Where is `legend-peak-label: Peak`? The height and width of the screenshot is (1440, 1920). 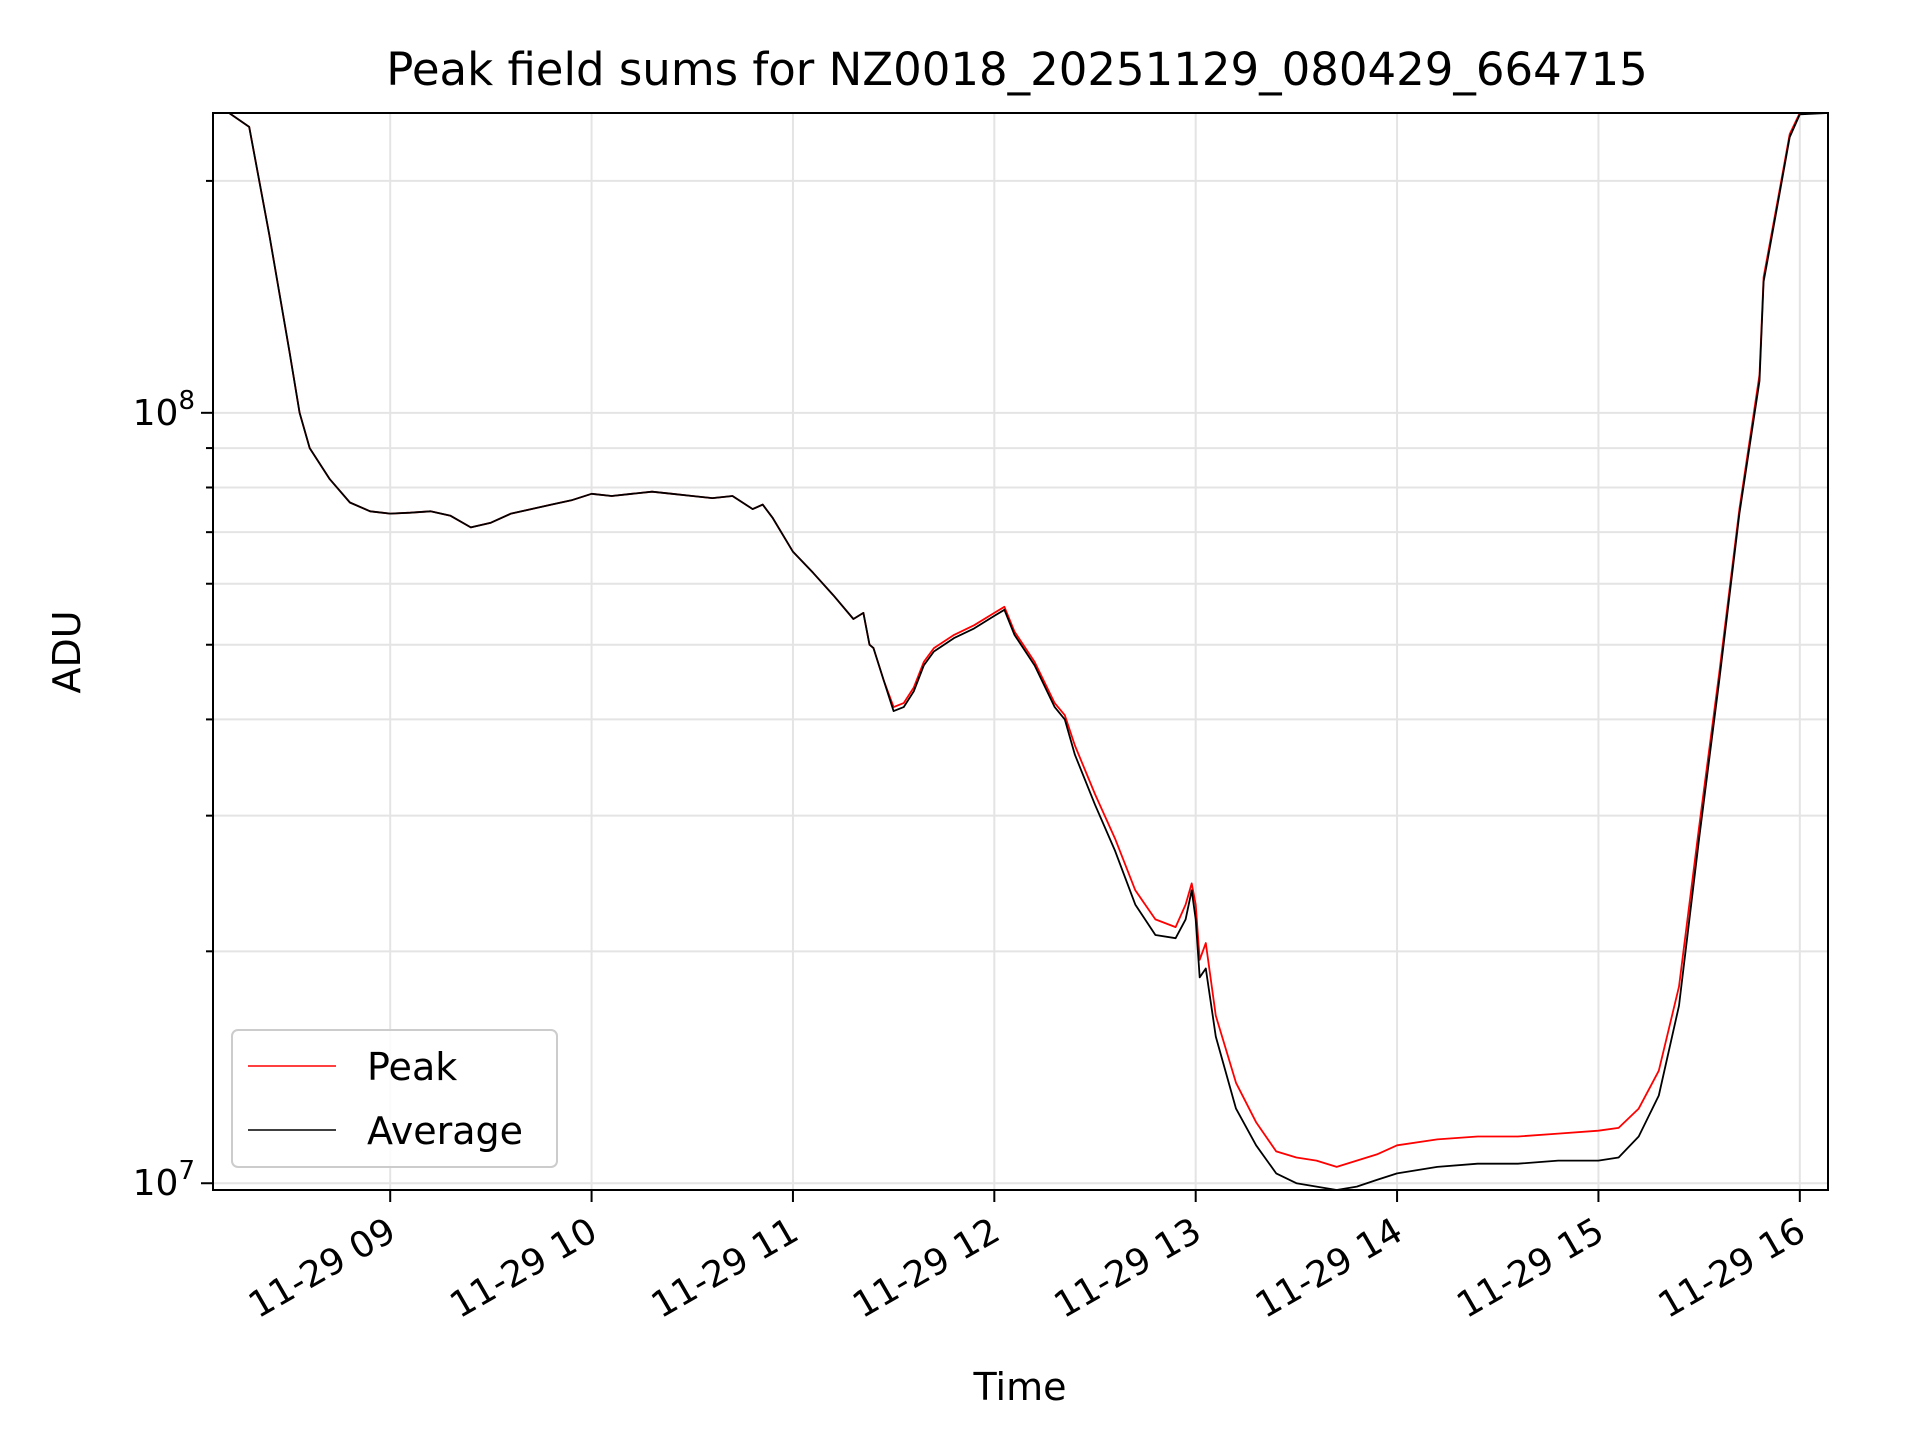 legend-peak-label: Peak is located at coordinates (412, 1067).